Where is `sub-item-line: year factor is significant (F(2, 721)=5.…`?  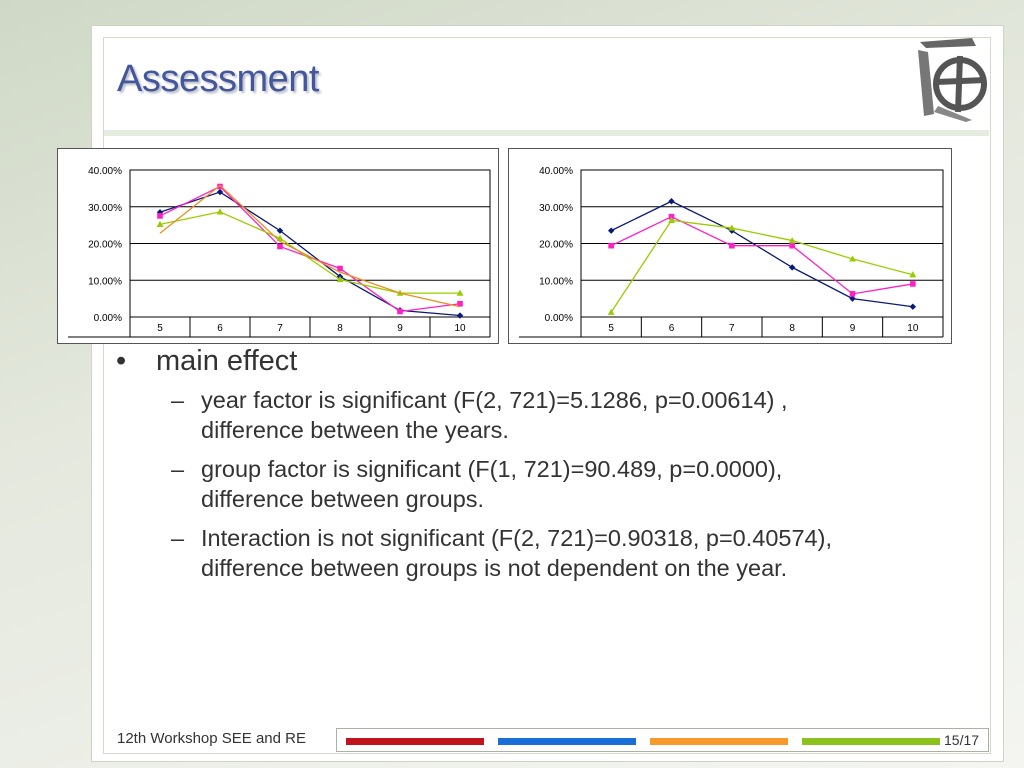
sub-item-line: year factor is significant (F(2, 721)=5.… is located at coordinates (494, 400).